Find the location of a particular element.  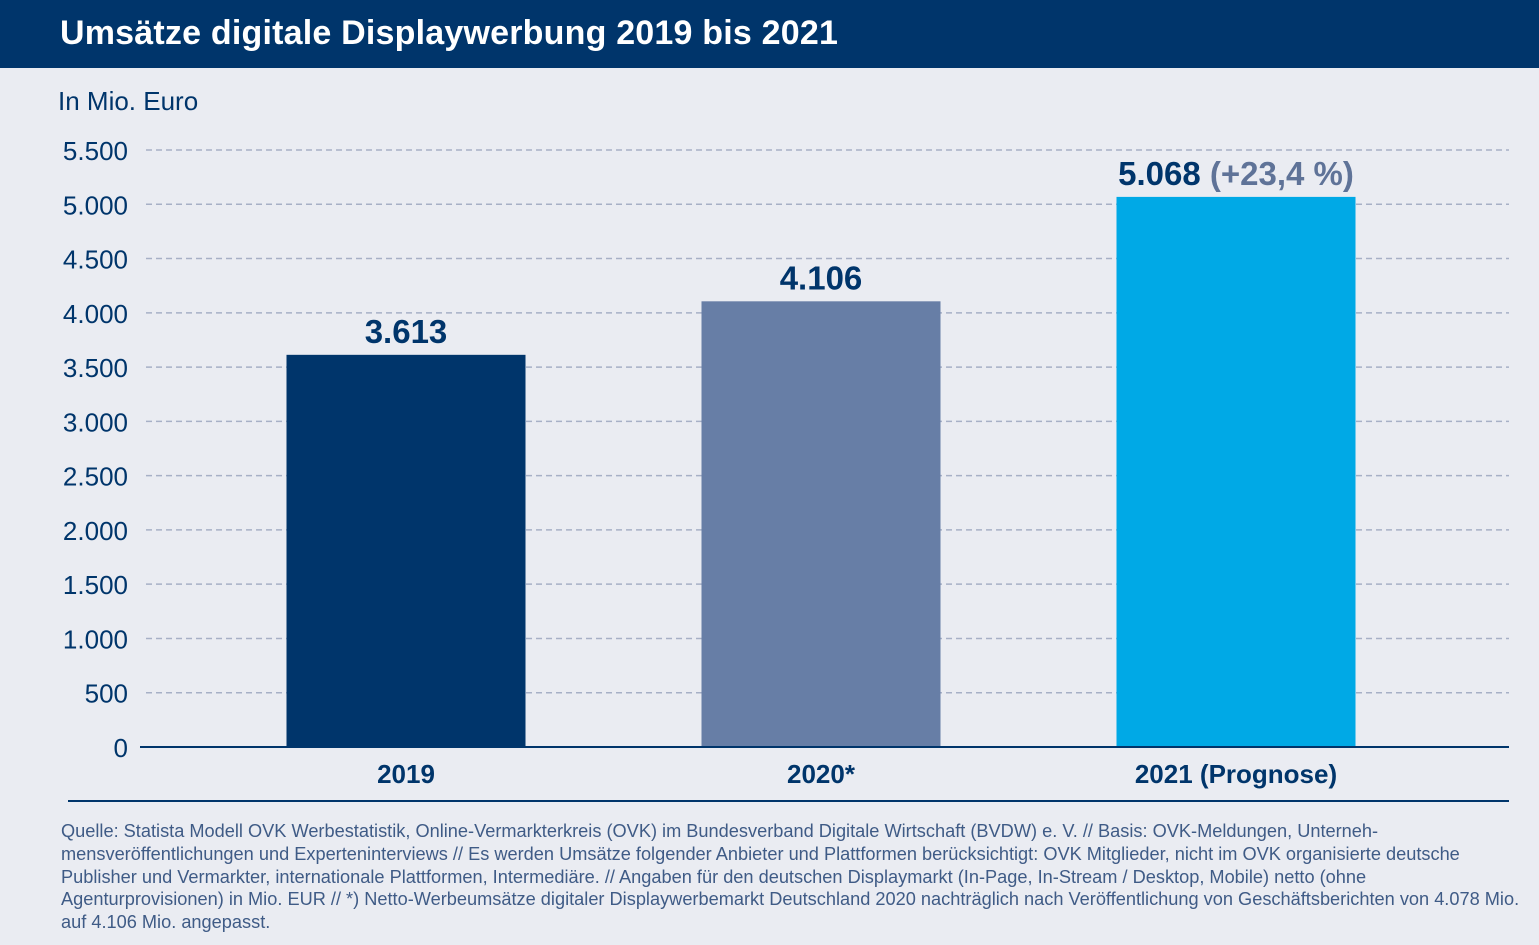

data-label: 3.613 is located at coordinates (406, 331).